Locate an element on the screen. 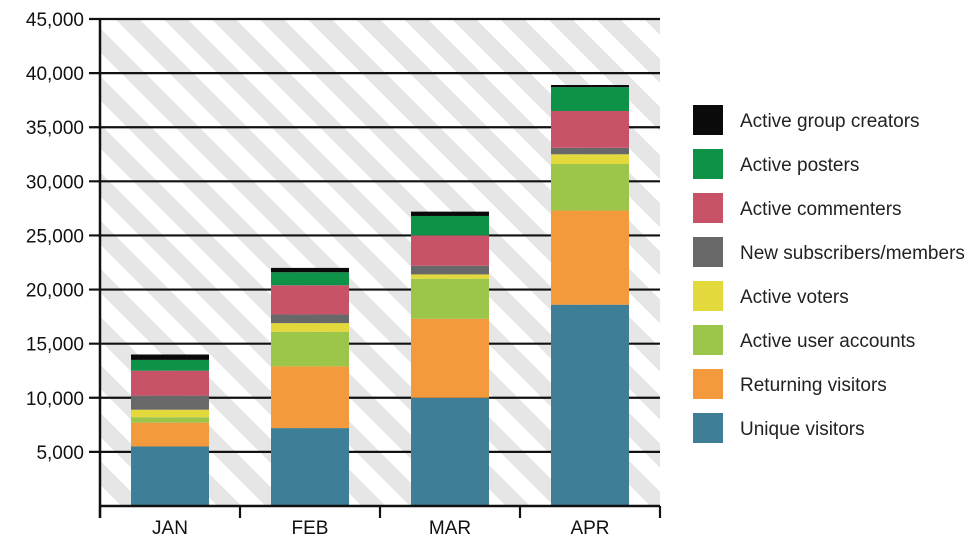 The width and height of the screenshot is (969, 543). x-tick-label: MAR is located at coordinates (450, 528).